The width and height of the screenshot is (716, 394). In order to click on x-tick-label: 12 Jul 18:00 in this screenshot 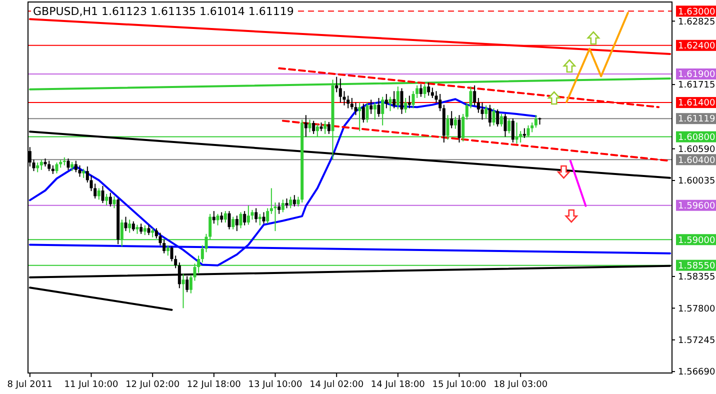, I will do `click(214, 385)`.